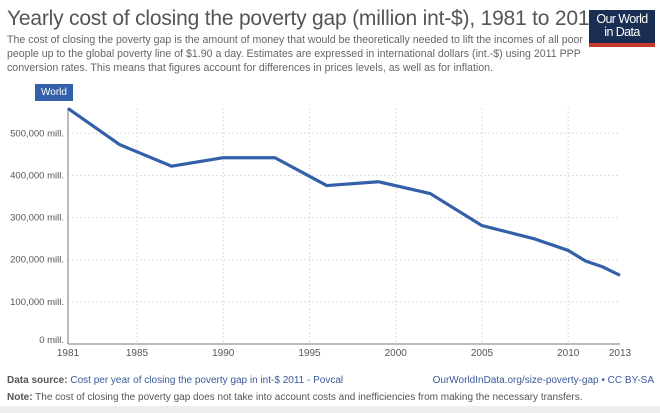 This screenshot has height=413, width=660. Describe the element at coordinates (20, 397) in the screenshot. I see `note-label: Note:` at that location.